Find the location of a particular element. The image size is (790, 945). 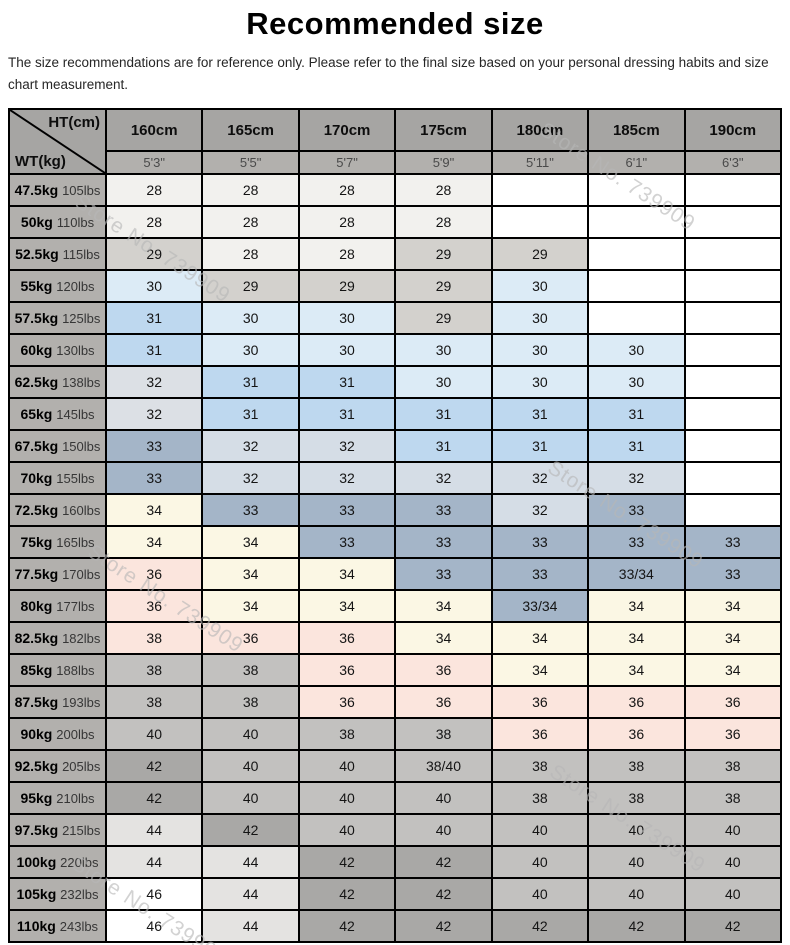

table-row: 72.5kg 160lbs 34 33 33 33 32 33 is located at coordinates (395, 510).